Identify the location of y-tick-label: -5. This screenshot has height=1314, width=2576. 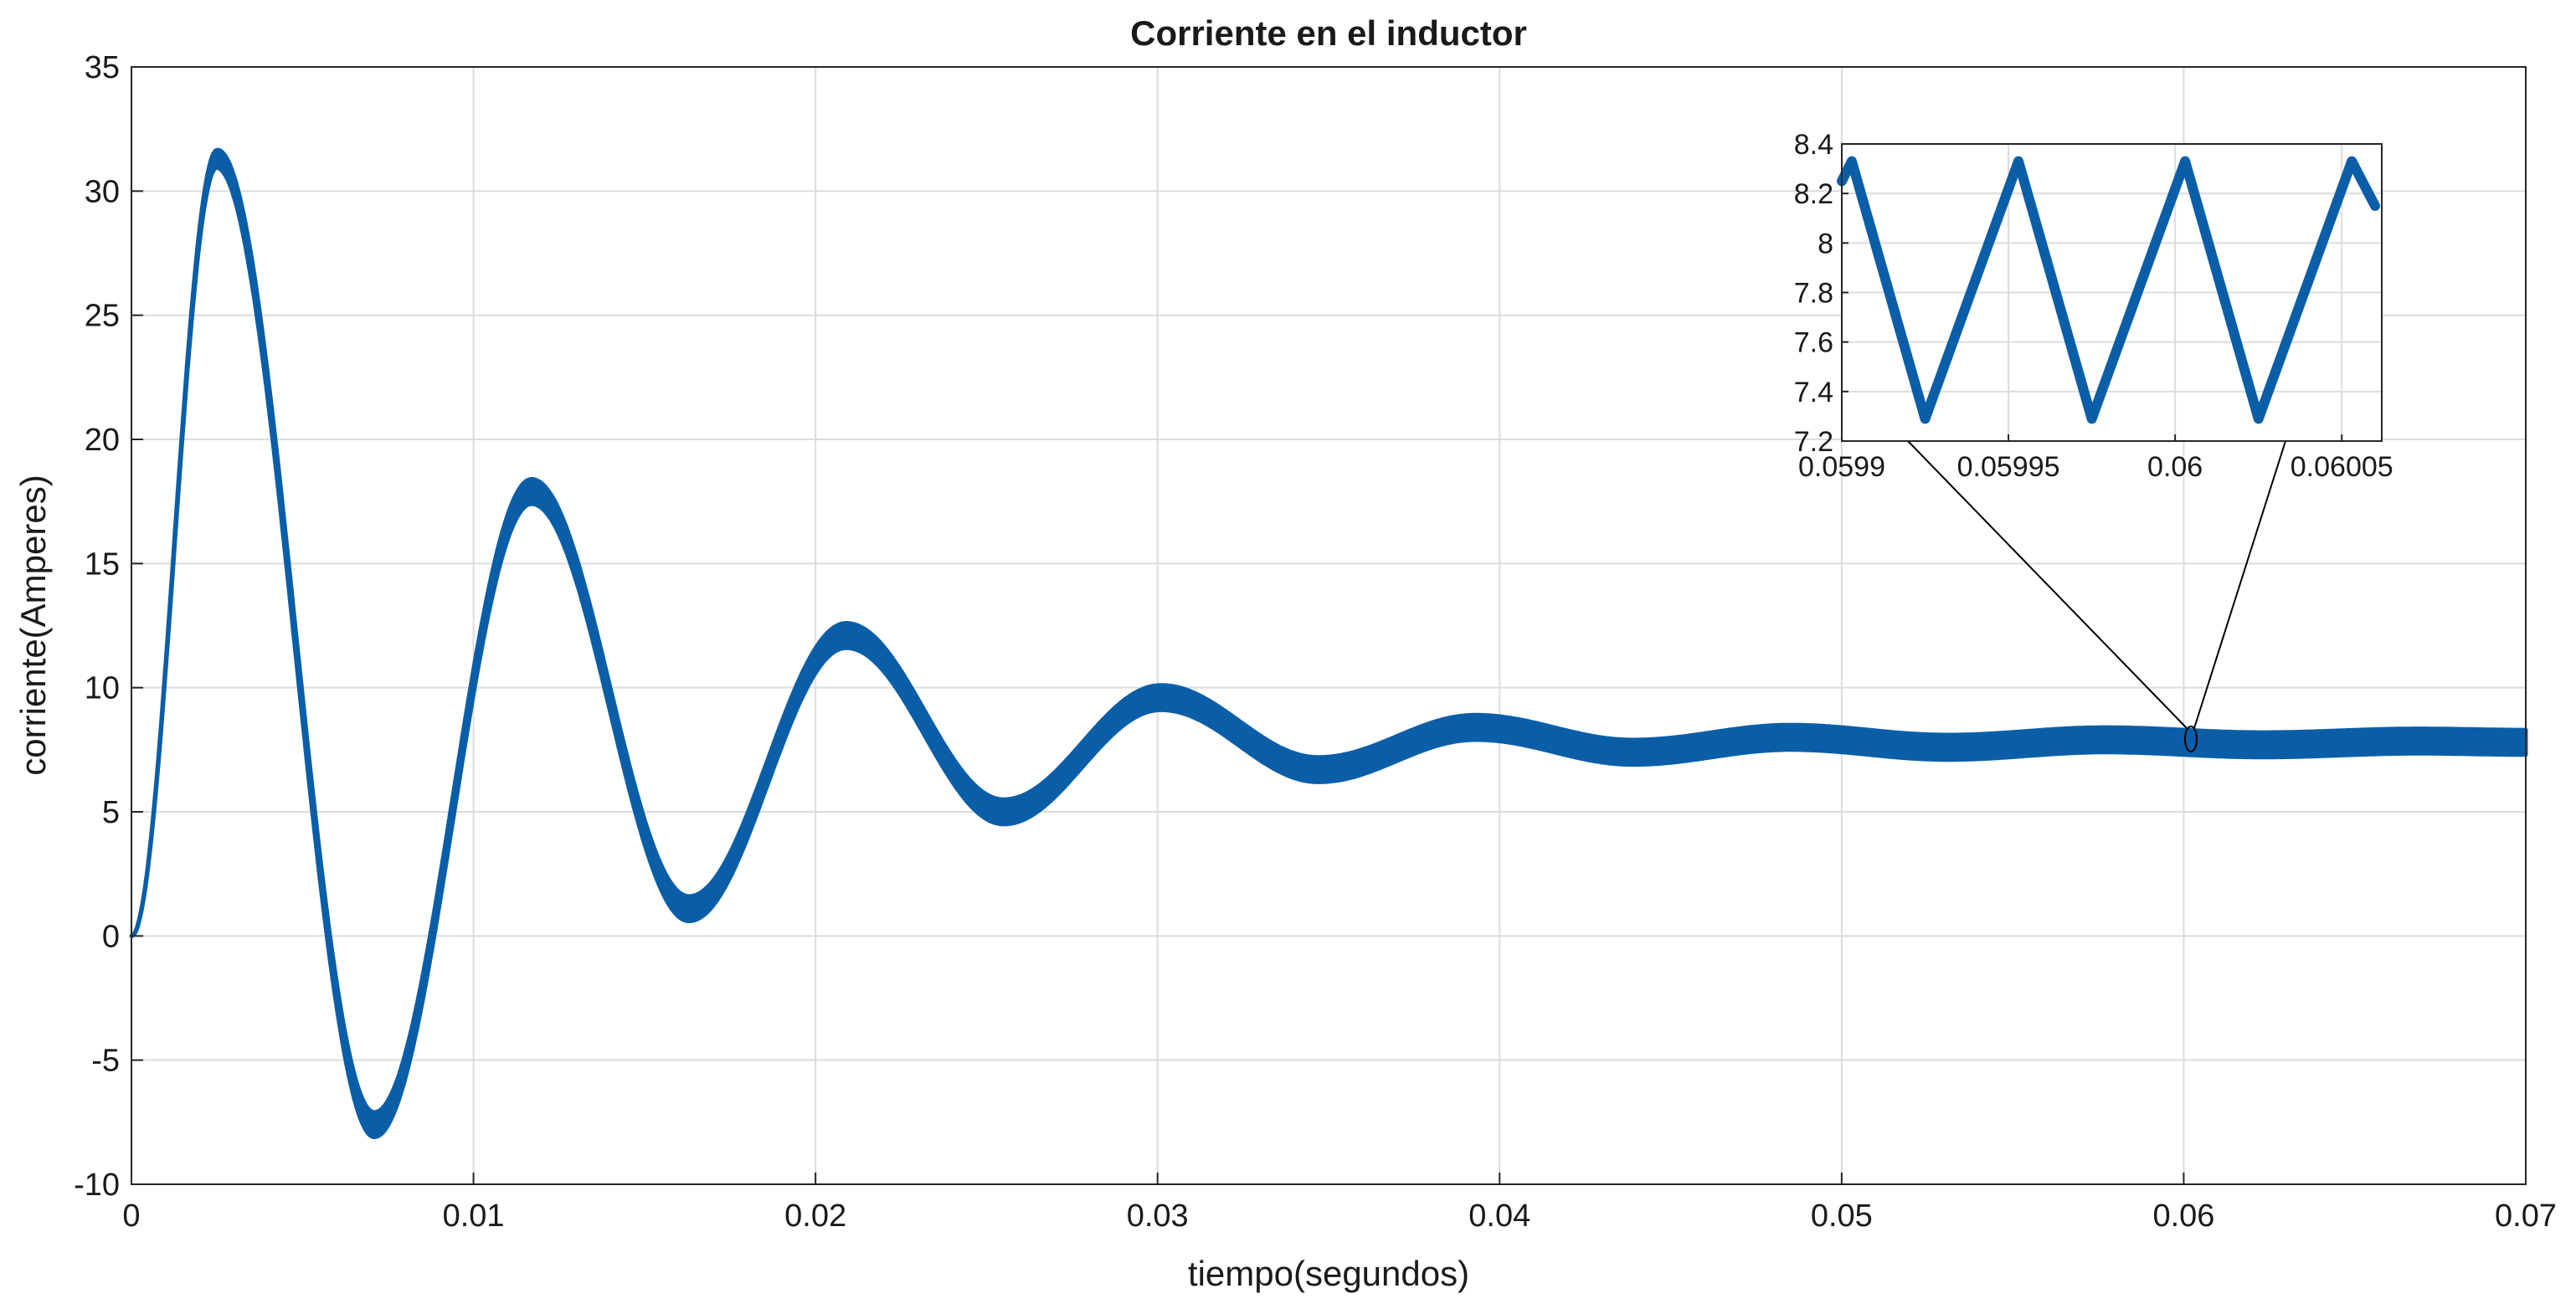
(106, 1062).